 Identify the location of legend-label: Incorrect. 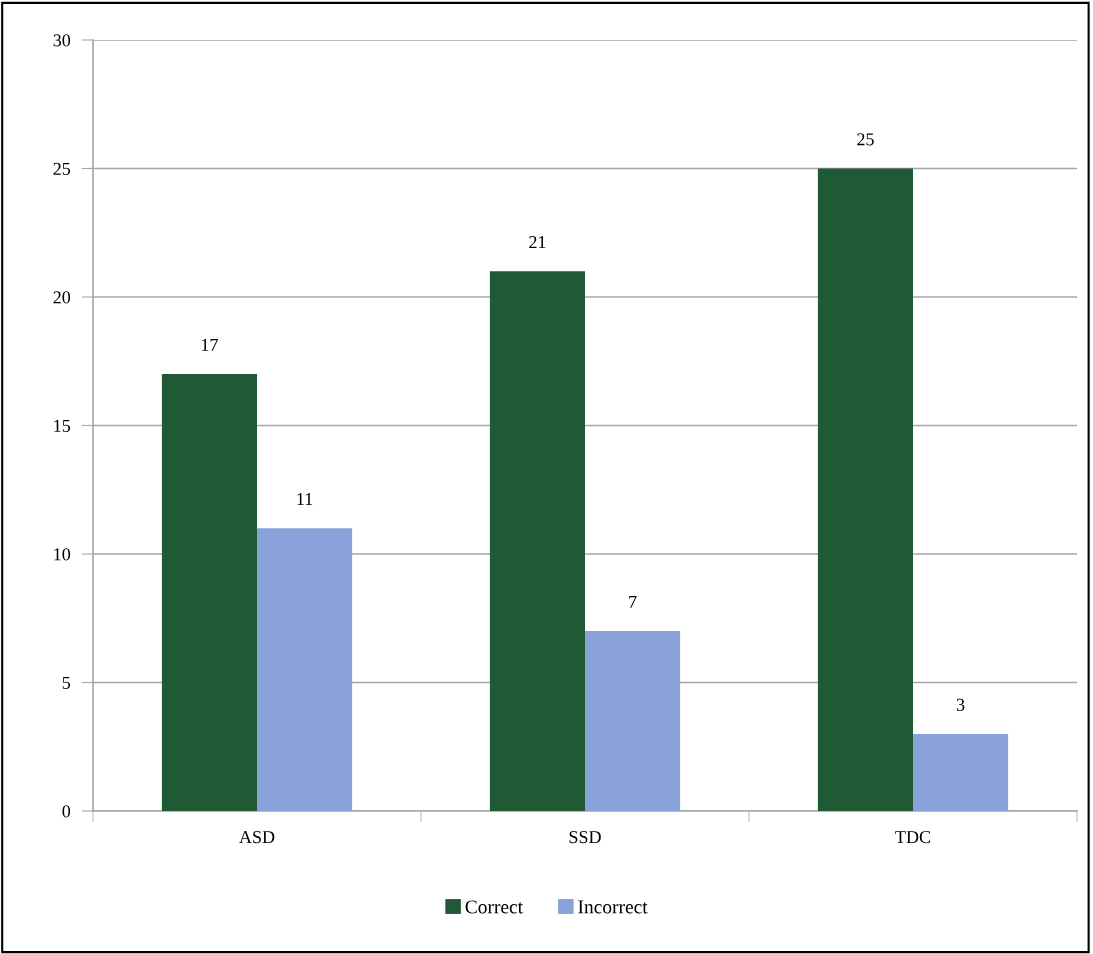
(613, 907).